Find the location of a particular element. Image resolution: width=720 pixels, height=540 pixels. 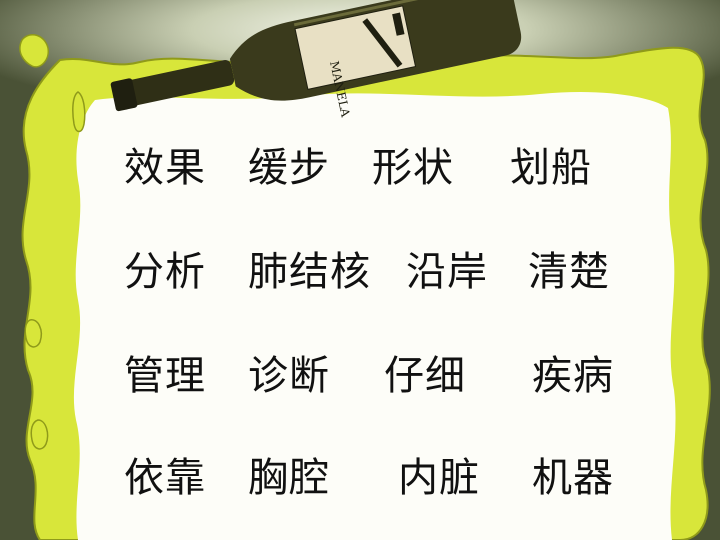

word-r3-c1: 管理 is located at coordinates (165, 376).